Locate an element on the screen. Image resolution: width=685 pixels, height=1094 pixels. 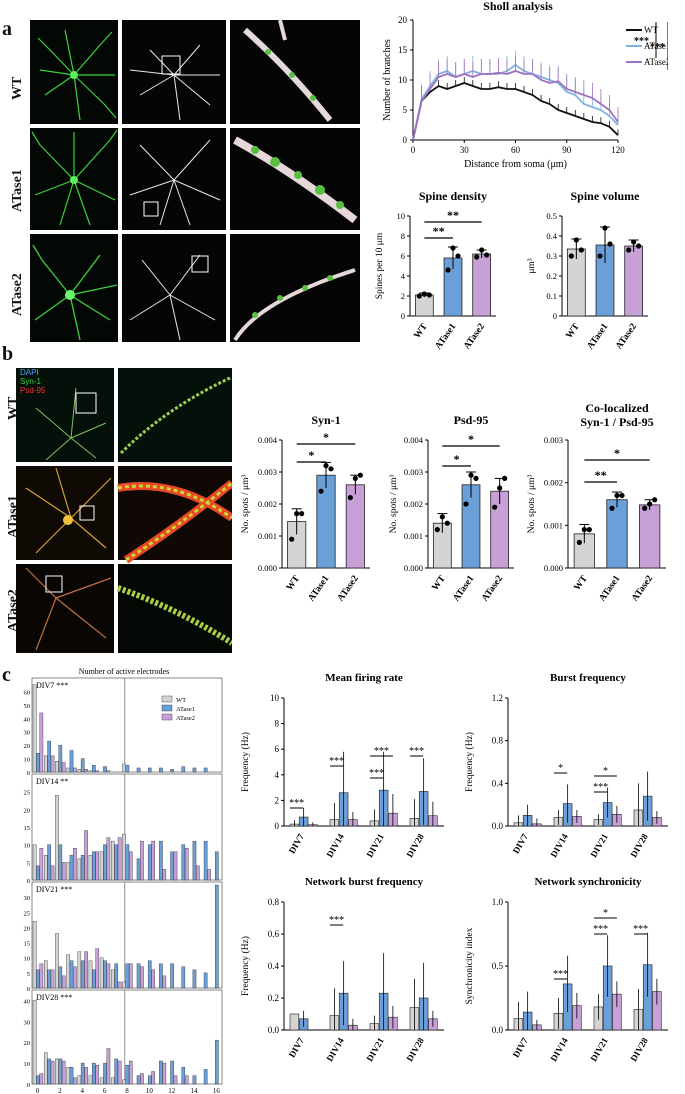
syn1-ytick-label: 0.000 is located at coordinates (267, 568).